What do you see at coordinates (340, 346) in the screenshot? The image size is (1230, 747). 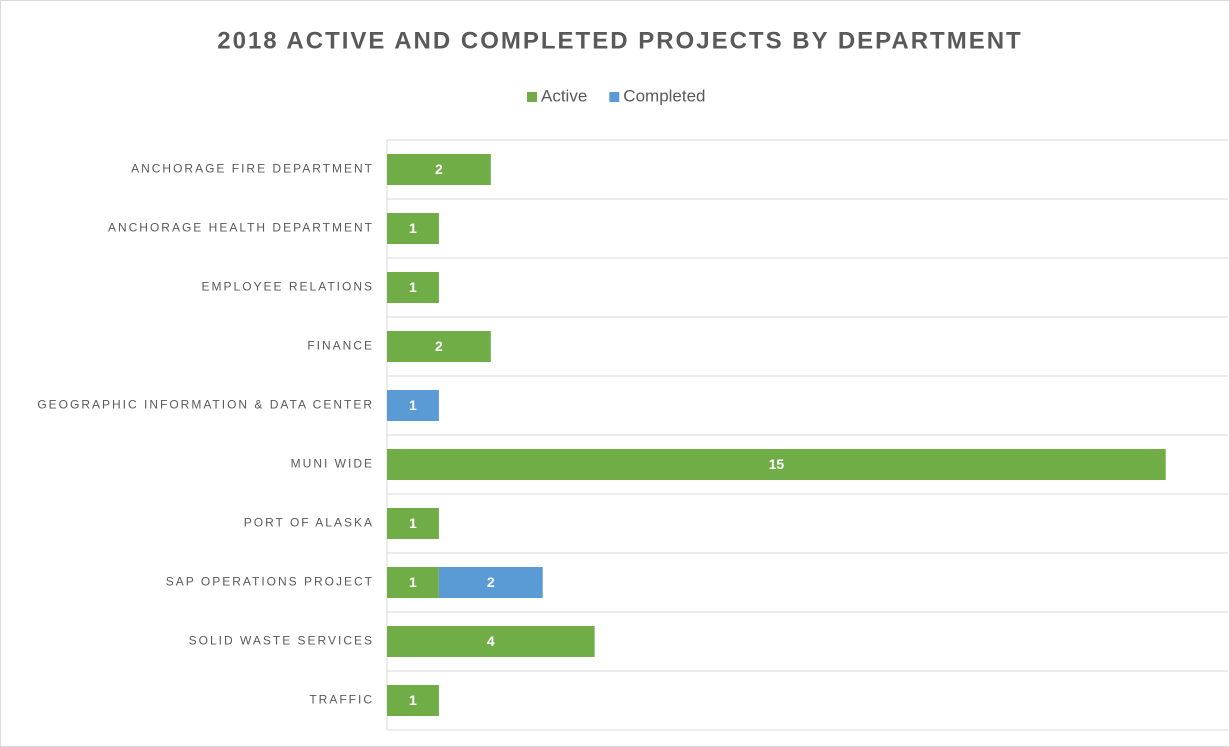 I see `y-tick-label: FINANCE` at bounding box center [340, 346].